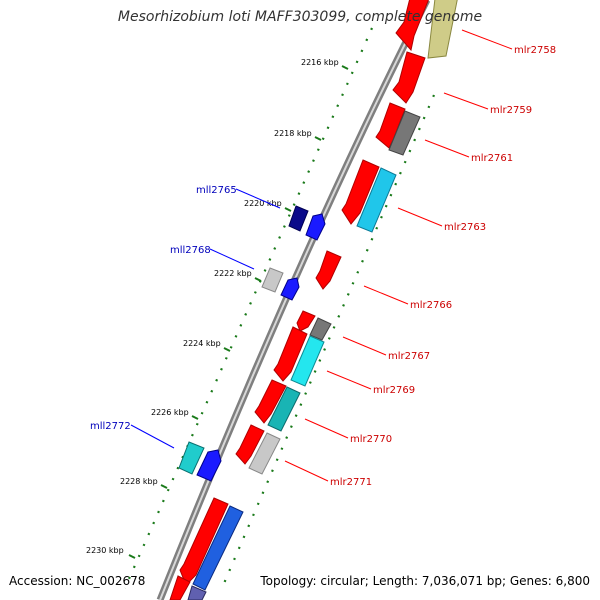  Describe the element at coordinates (426, 29) in the screenshot. I see `gene-arrow-mlr2758` at that location.